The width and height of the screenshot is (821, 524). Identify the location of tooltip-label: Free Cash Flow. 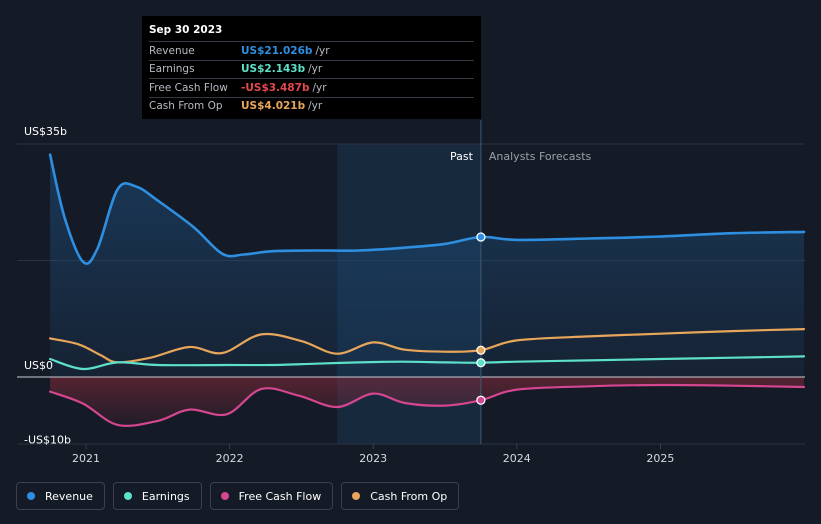
(188, 87).